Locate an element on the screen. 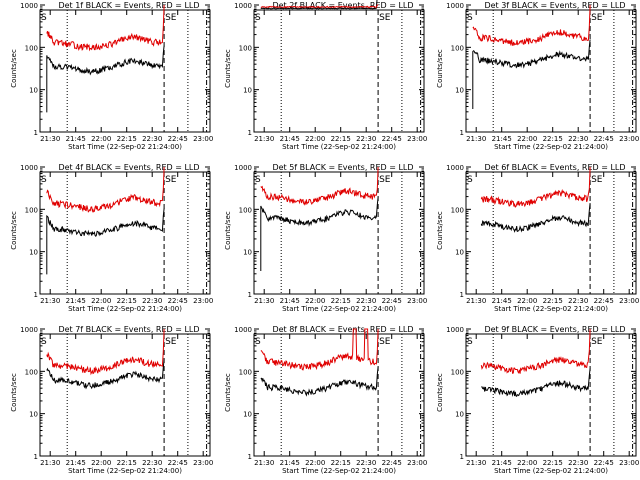  panel-title: Det 3f BLACK = Events, RED = LLD is located at coordinates (554, 5).